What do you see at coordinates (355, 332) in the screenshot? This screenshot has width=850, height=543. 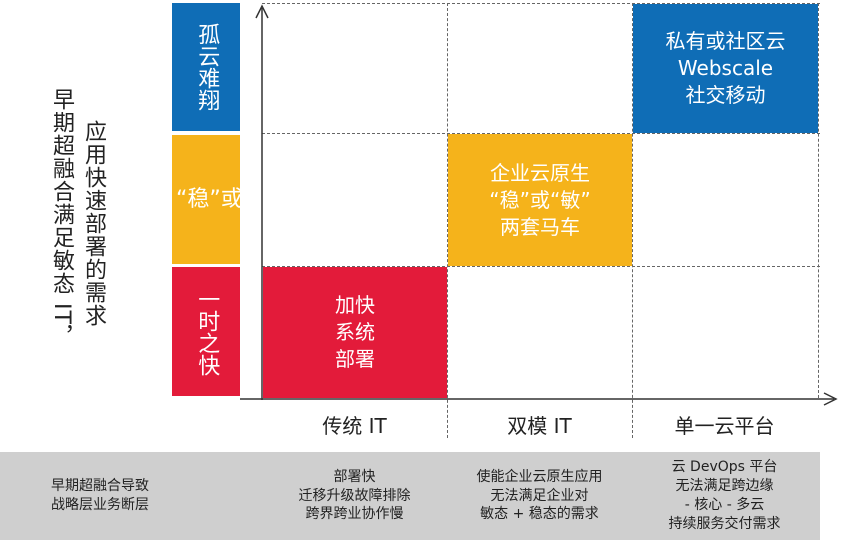 I see `cell-fast-deploy: 加快 系统 部署` at bounding box center [355, 332].